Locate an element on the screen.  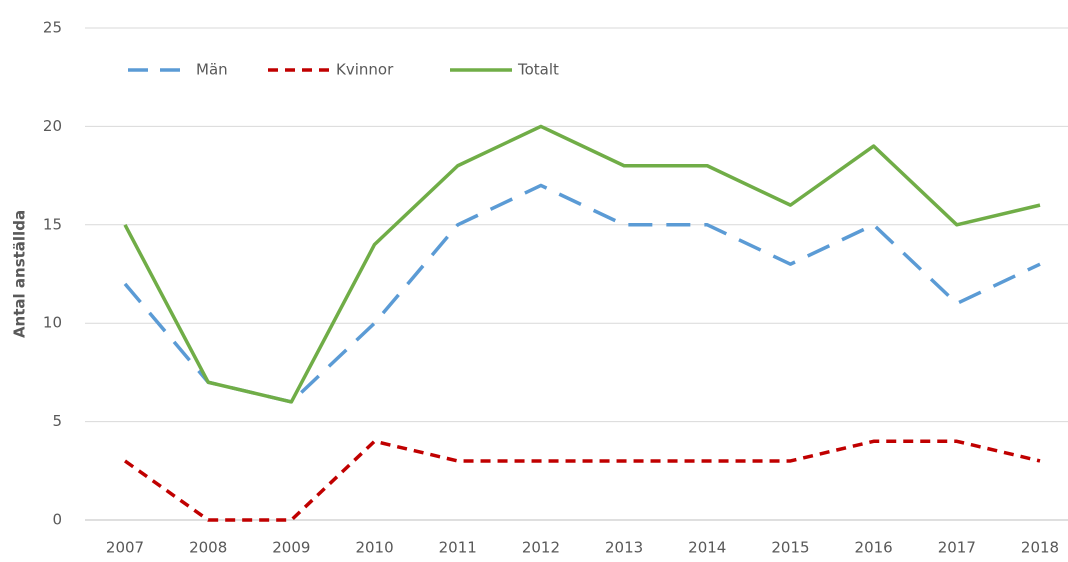
y-tick-label: 20 is located at coordinates (52, 126).